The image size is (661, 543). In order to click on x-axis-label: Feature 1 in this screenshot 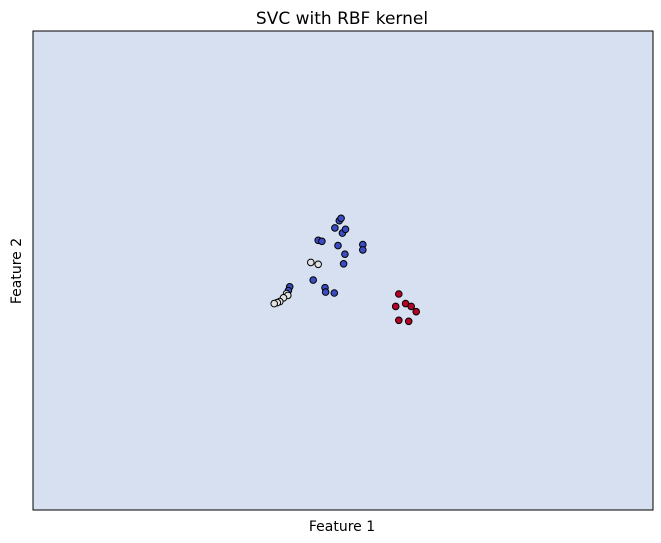, I will do `click(342, 527)`.